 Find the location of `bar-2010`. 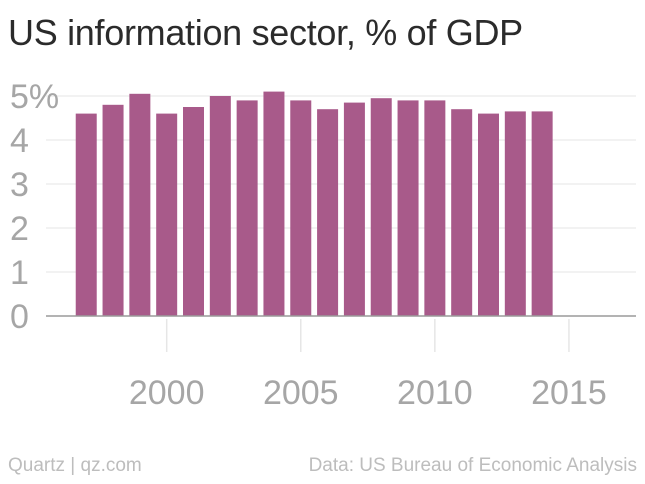

bar-2010 is located at coordinates (435, 208).